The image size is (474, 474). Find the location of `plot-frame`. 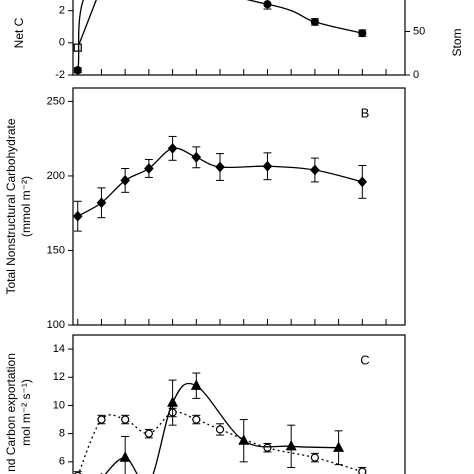

plot-frame is located at coordinates (239, 38).